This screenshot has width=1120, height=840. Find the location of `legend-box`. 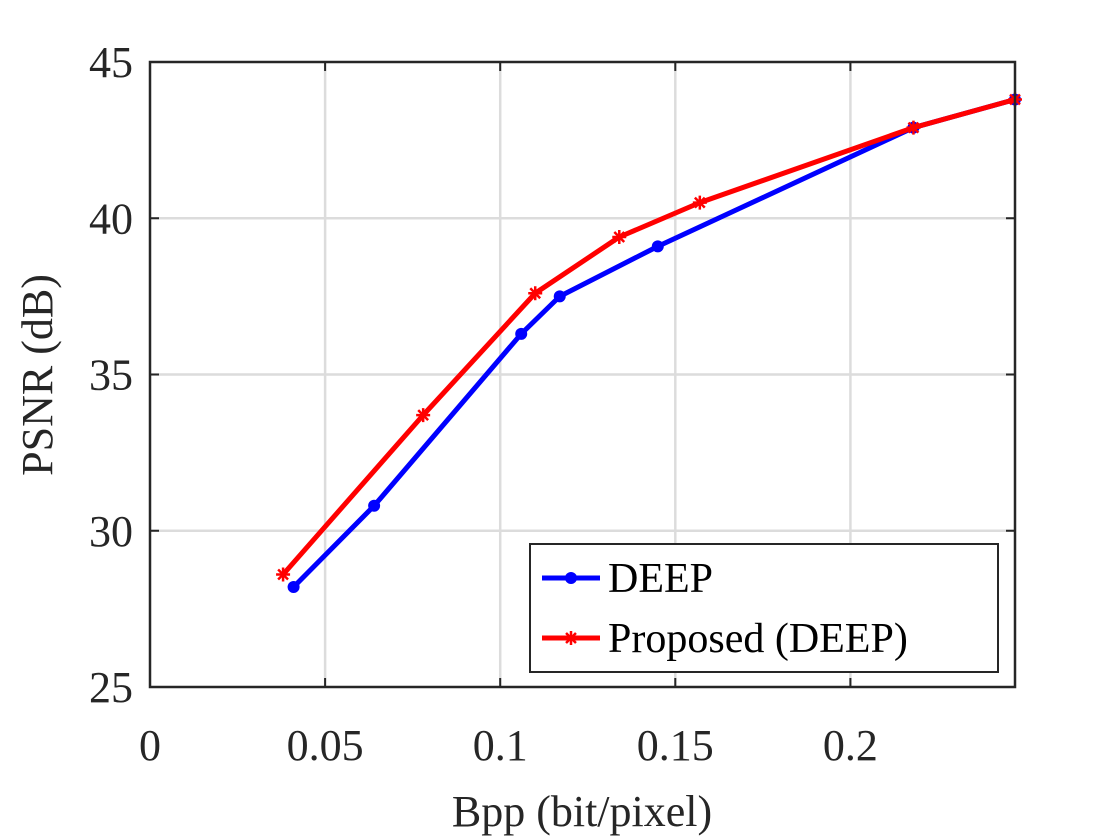

legend-box is located at coordinates (764, 608).